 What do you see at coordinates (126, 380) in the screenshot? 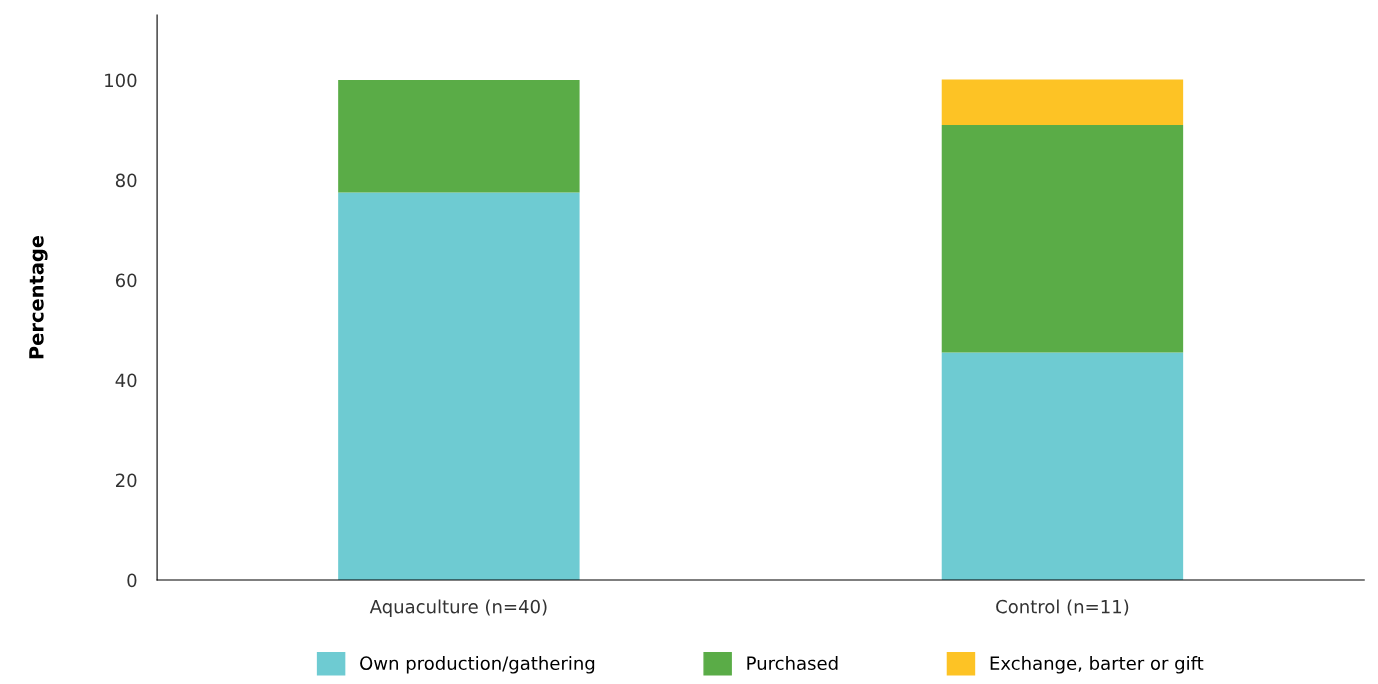
I see `y-tick-label: 40` at bounding box center [126, 380].